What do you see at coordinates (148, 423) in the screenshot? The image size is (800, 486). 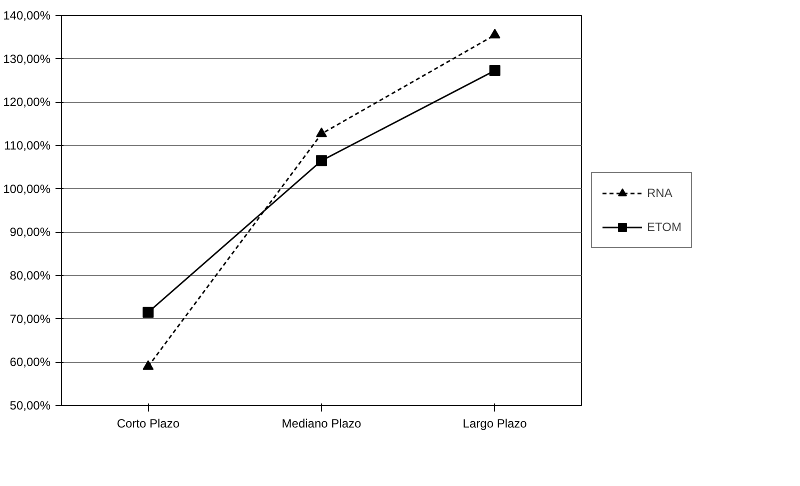 I see `x-tick-label: Corto Plazo` at bounding box center [148, 423].